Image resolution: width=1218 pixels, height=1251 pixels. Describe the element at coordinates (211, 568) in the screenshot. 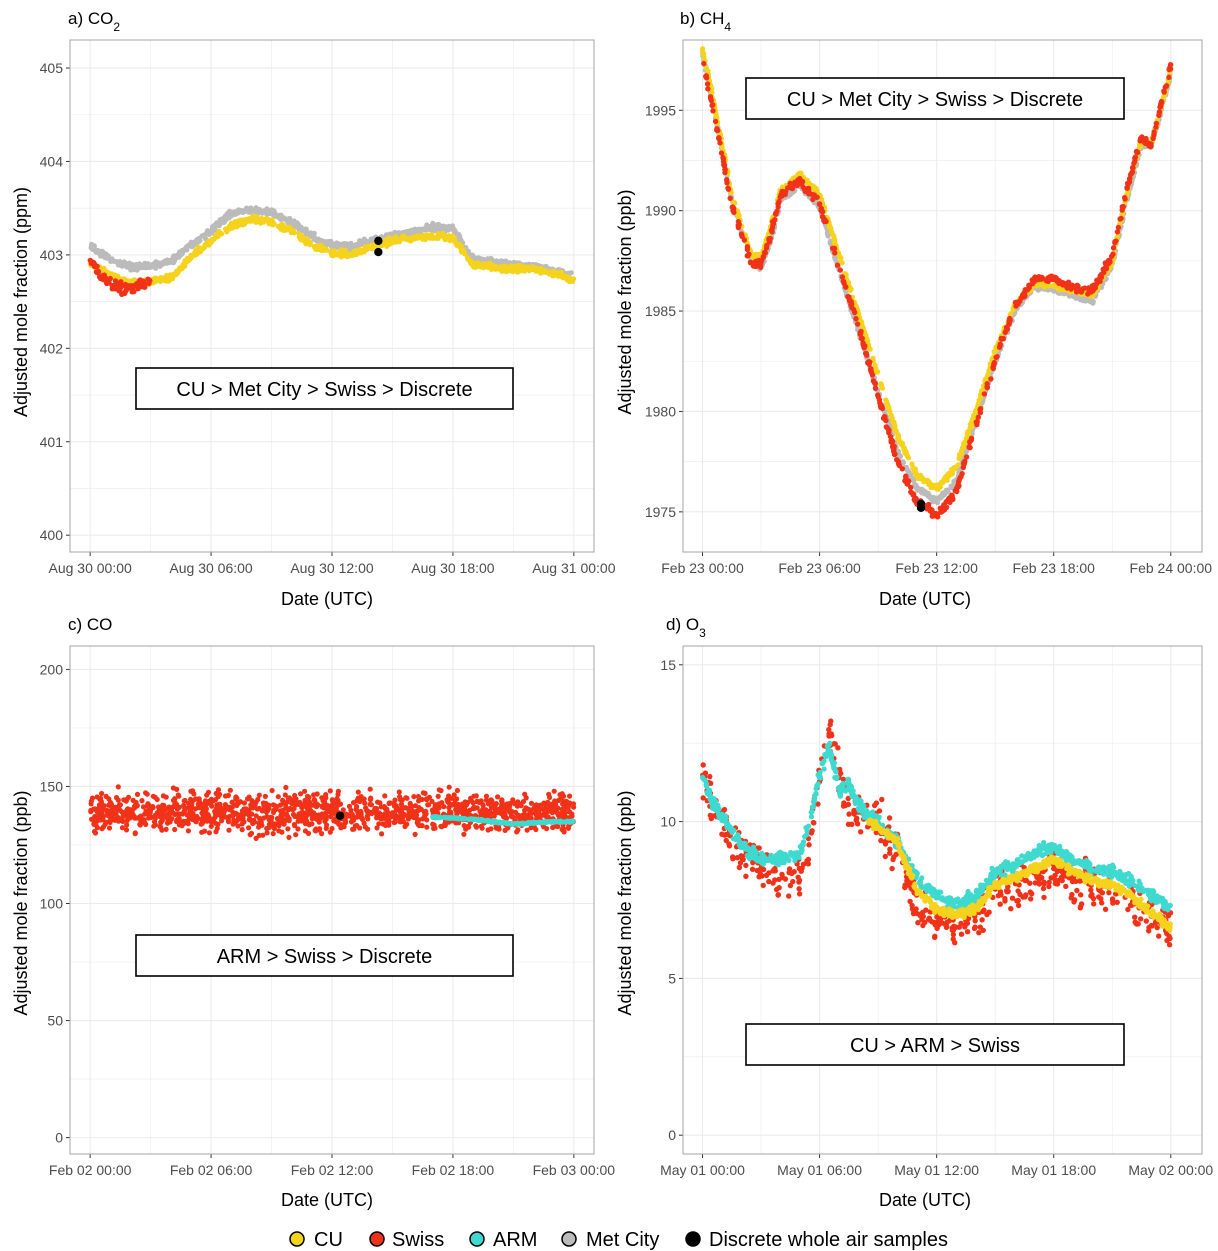

I see `panel-a-x-tick-label: Aug 30 06:00` at that location.